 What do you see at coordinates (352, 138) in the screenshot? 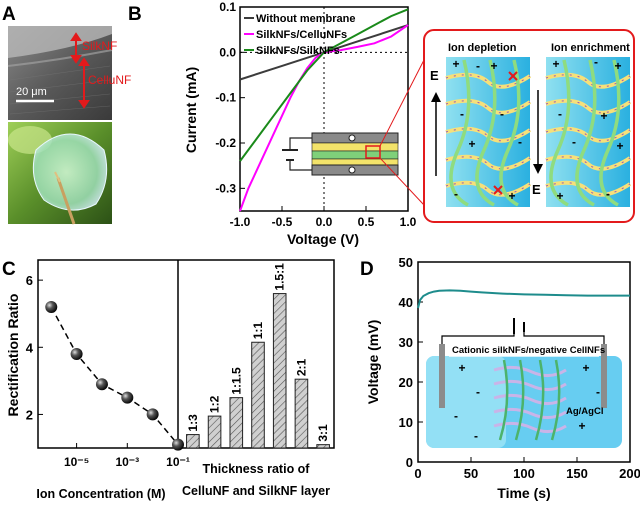
I see `top-port-icon` at bounding box center [352, 138].